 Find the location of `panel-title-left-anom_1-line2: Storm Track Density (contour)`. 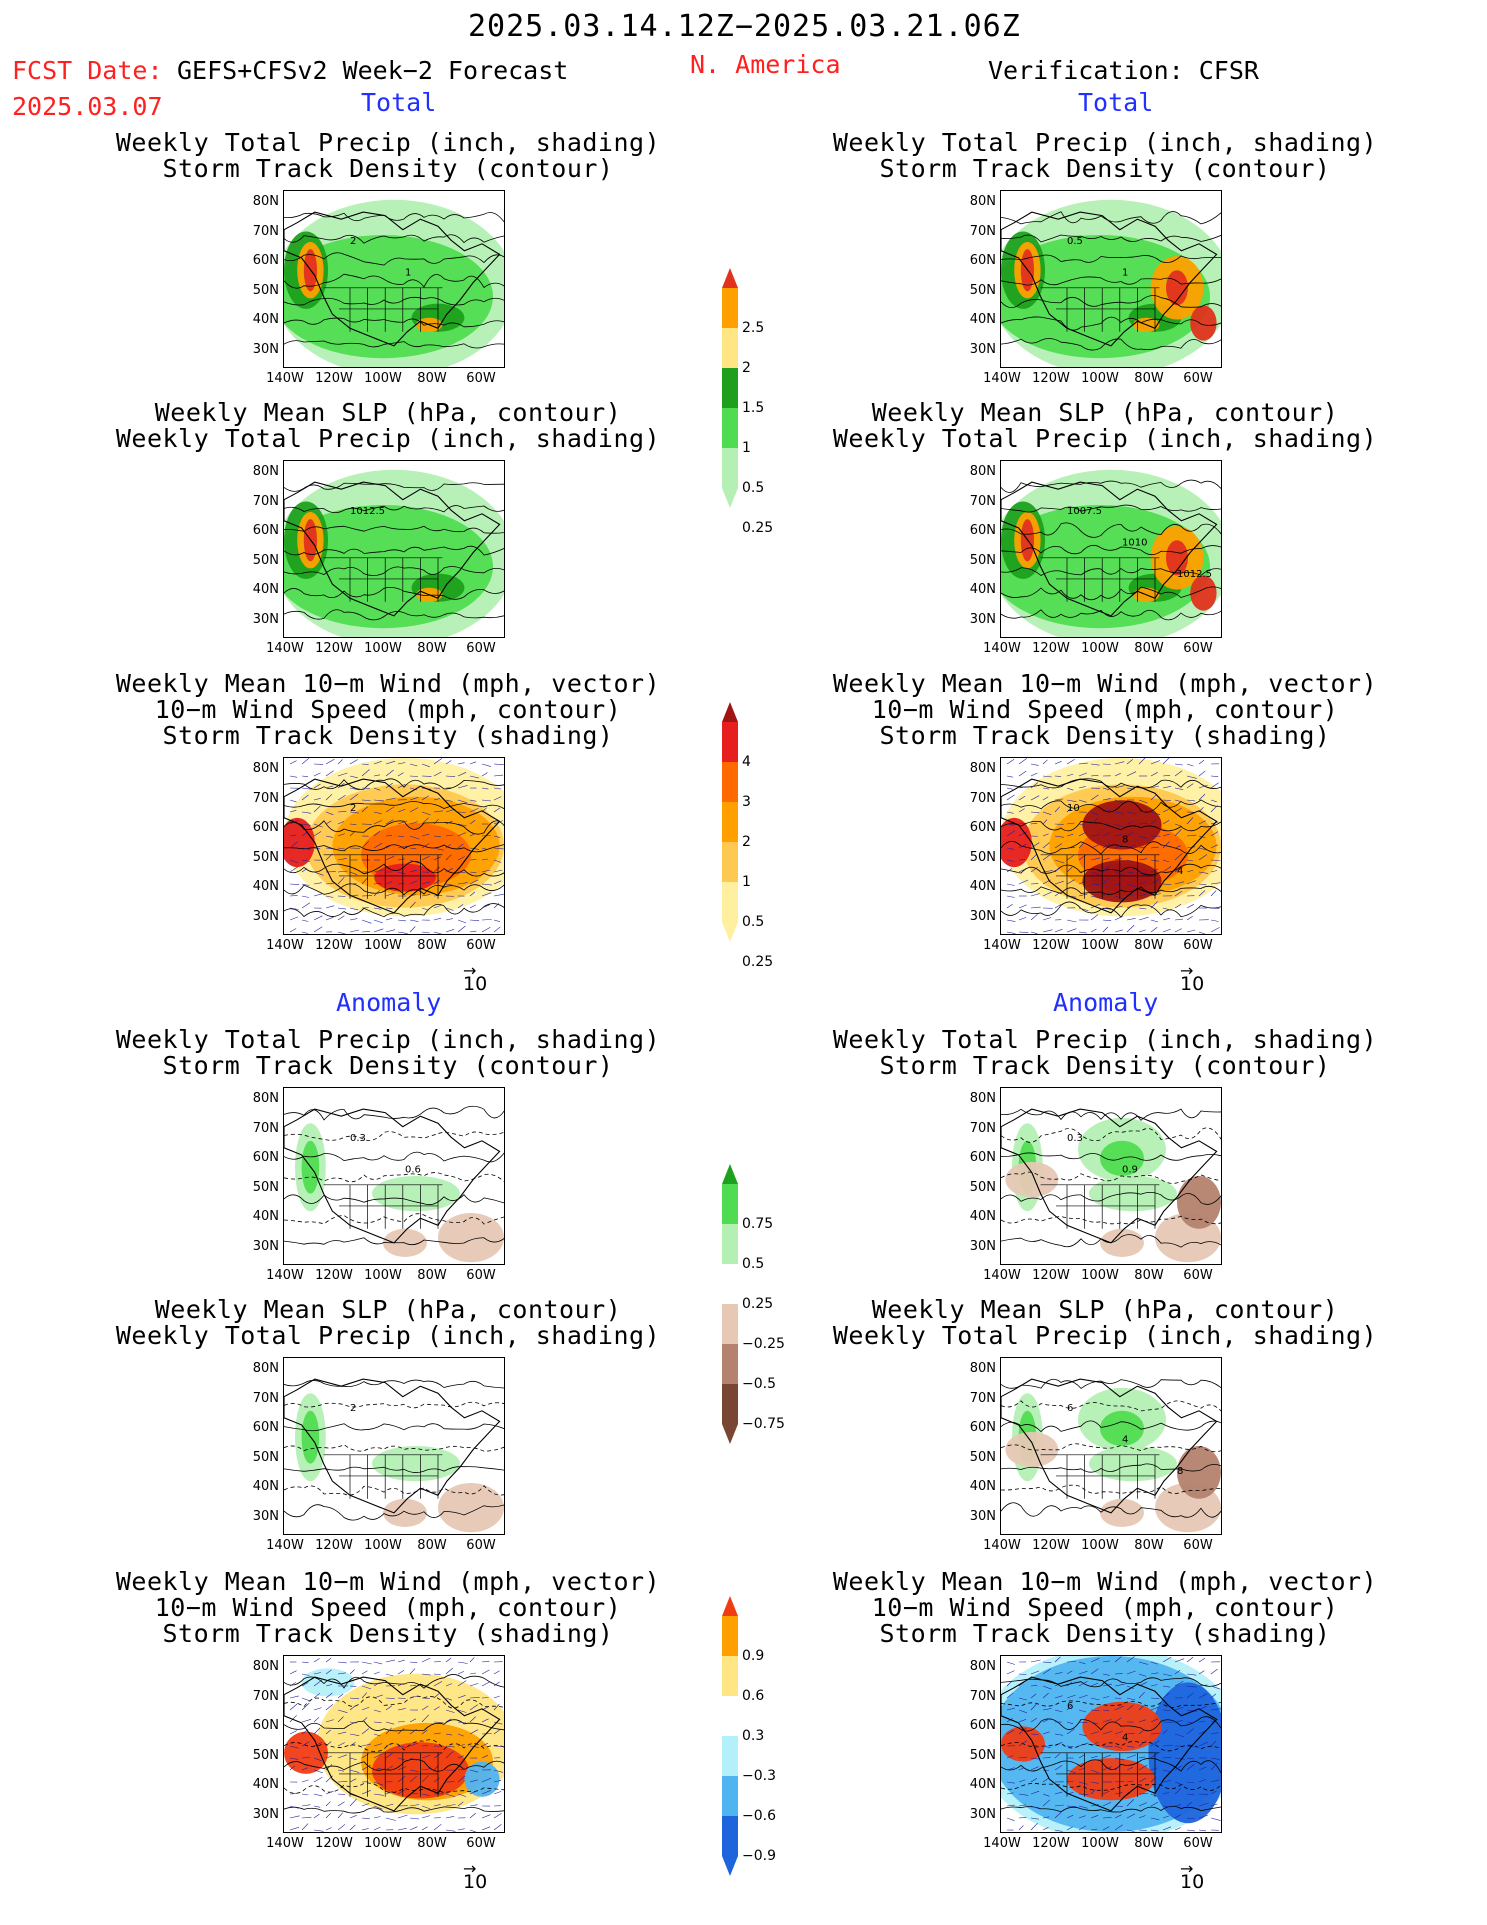

panel-title-left-anom_1-line2: Storm Track Density (contour) is located at coordinates (388, 1065).